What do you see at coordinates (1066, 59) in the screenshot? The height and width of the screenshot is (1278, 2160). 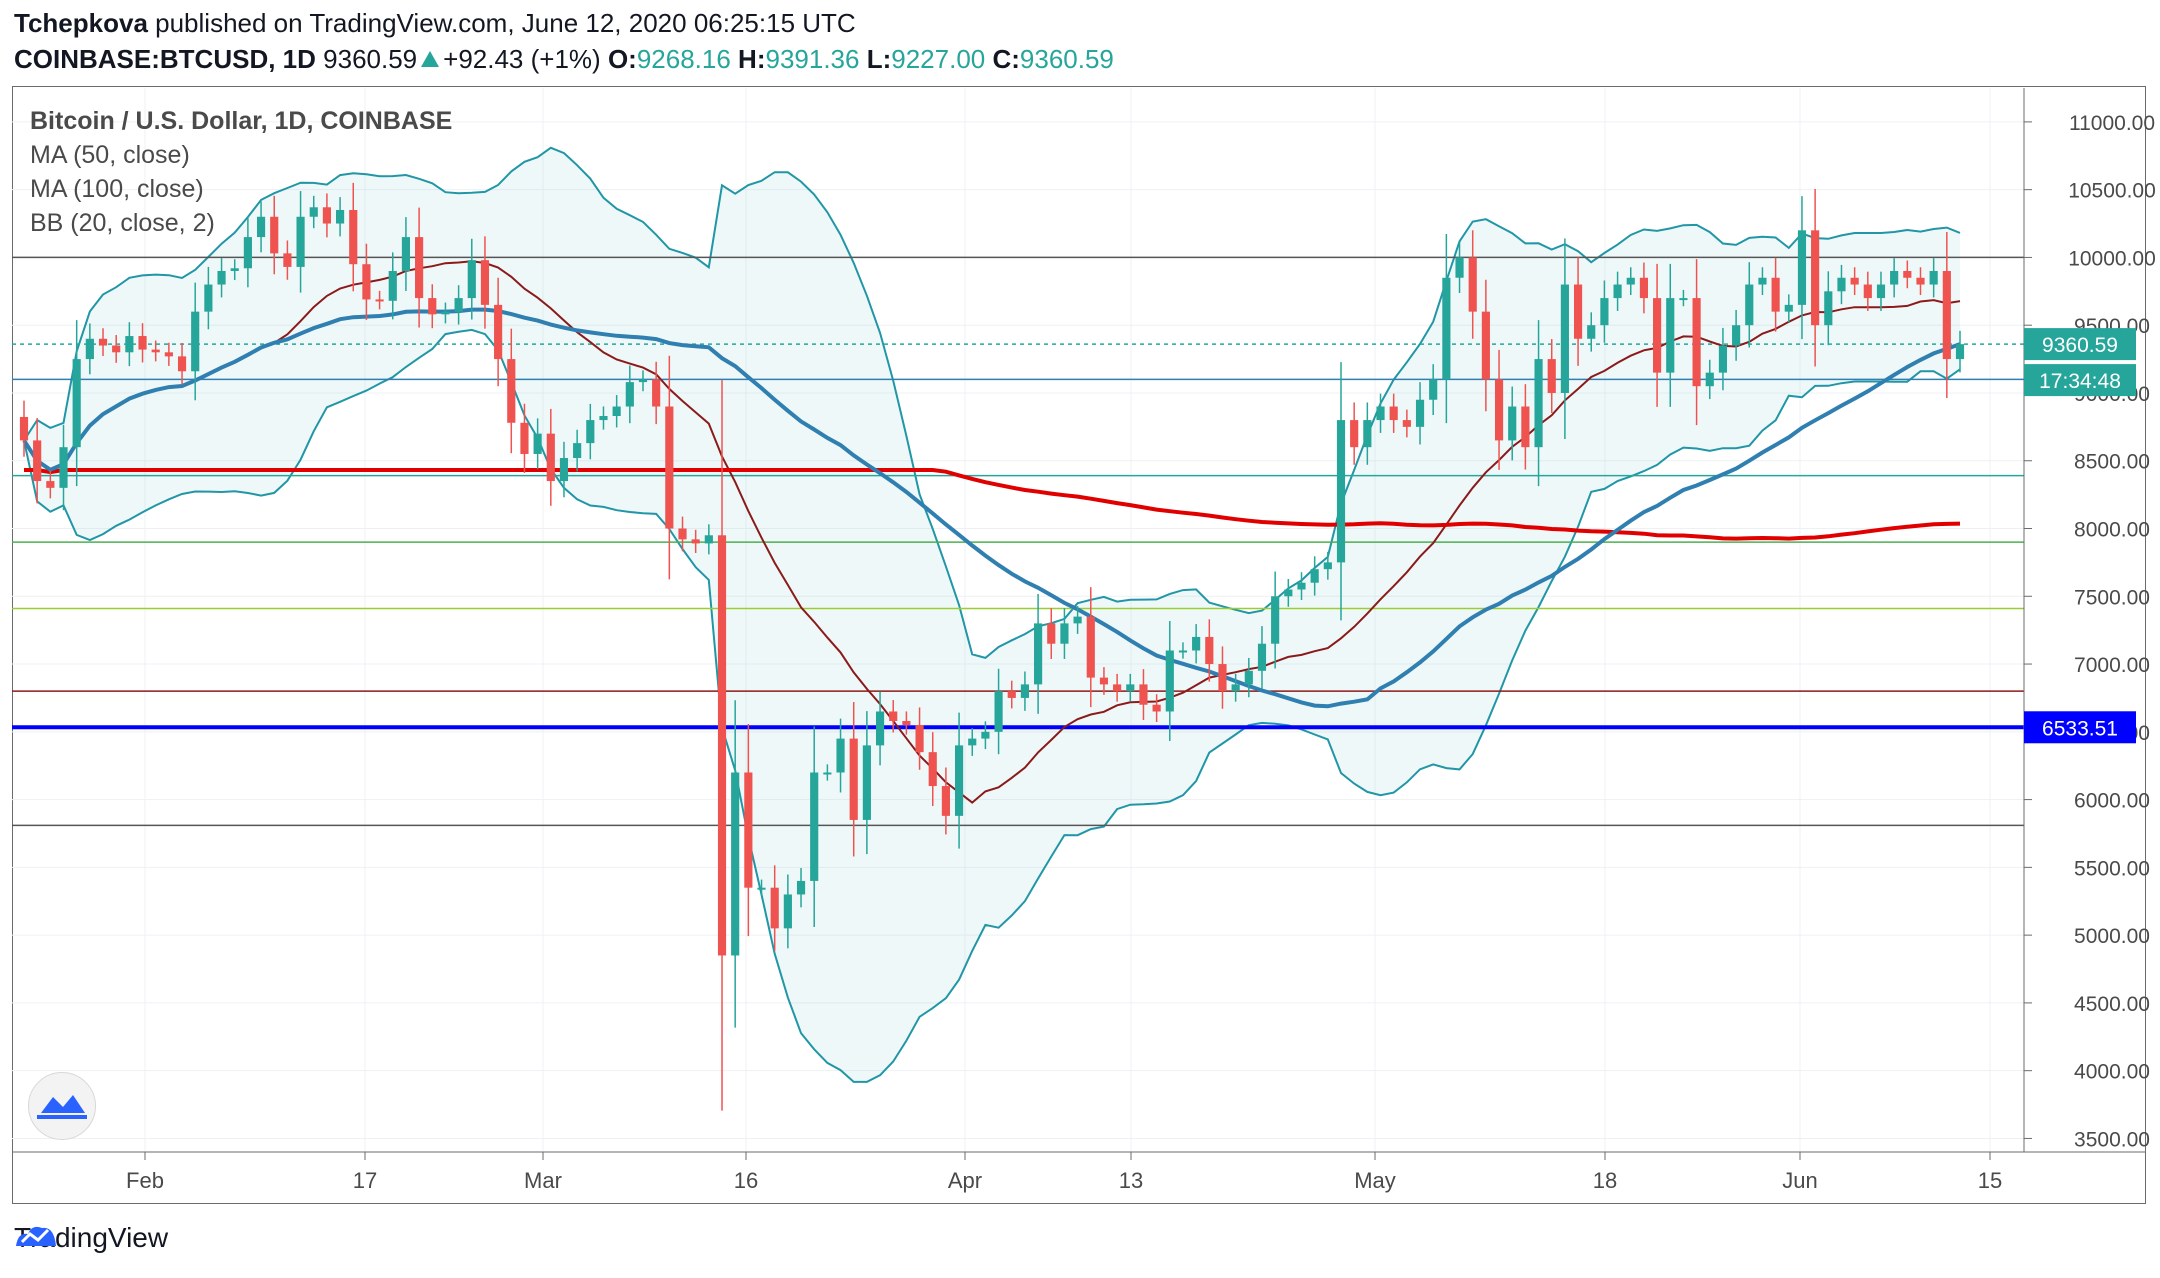 I see `close-value: 9360.59` at bounding box center [1066, 59].